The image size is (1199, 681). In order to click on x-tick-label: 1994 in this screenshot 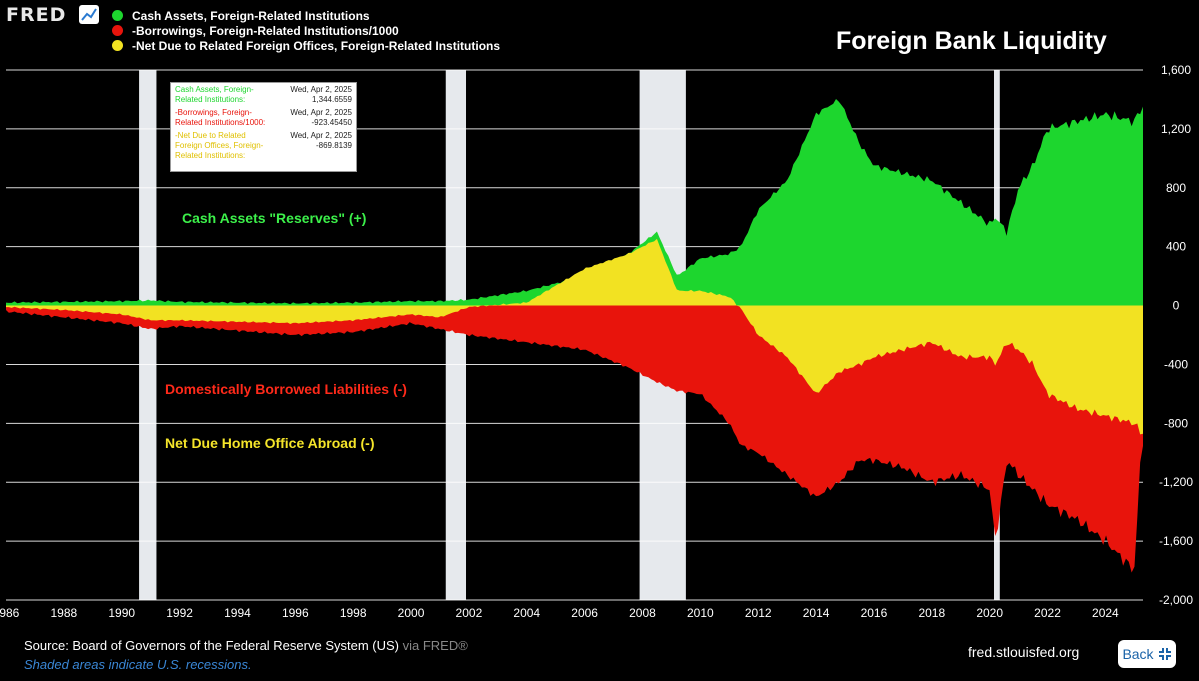, I will do `click(237, 613)`.